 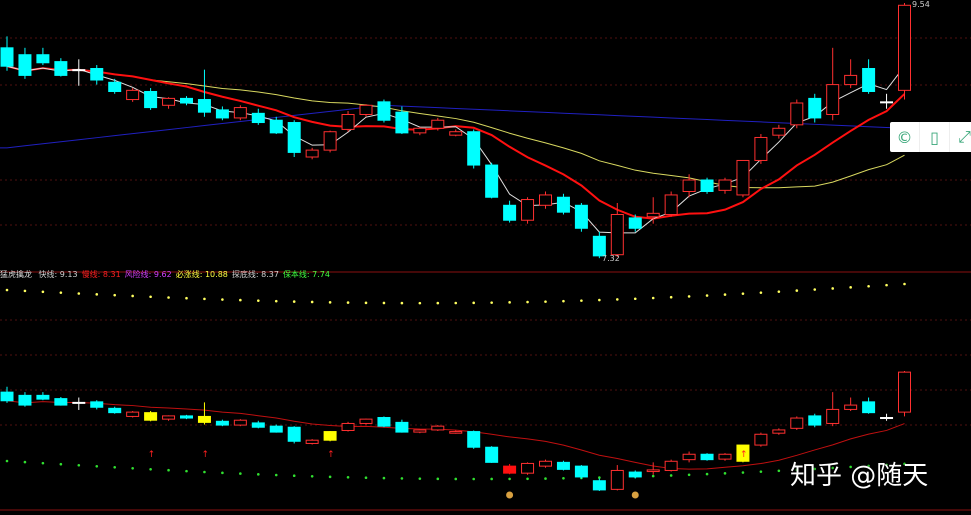 I want to click on low-price-label: 7.32, so click(x=611, y=258).